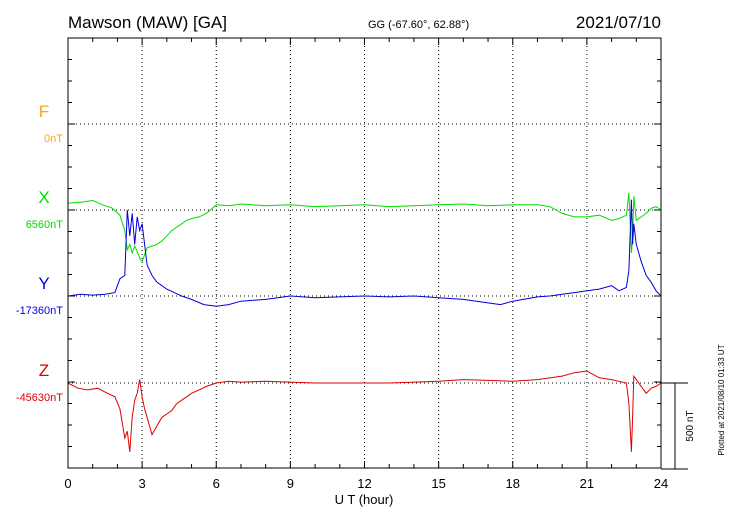 The width and height of the screenshot is (730, 520). What do you see at coordinates (45, 225) in the screenshot?
I see `series-baseline-x: 6560nT` at bounding box center [45, 225].